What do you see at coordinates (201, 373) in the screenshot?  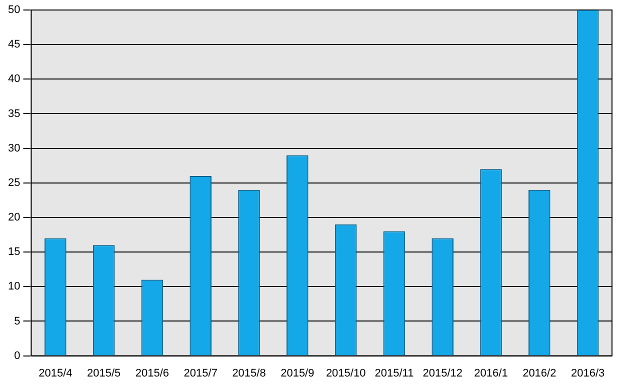 I see `x-tick-label: 2015/7` at bounding box center [201, 373].